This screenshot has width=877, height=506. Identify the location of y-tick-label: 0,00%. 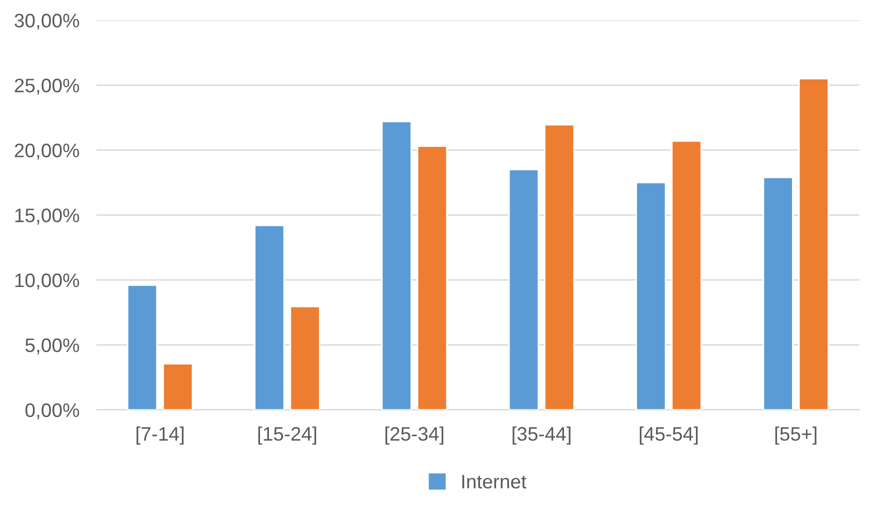
(52, 411).